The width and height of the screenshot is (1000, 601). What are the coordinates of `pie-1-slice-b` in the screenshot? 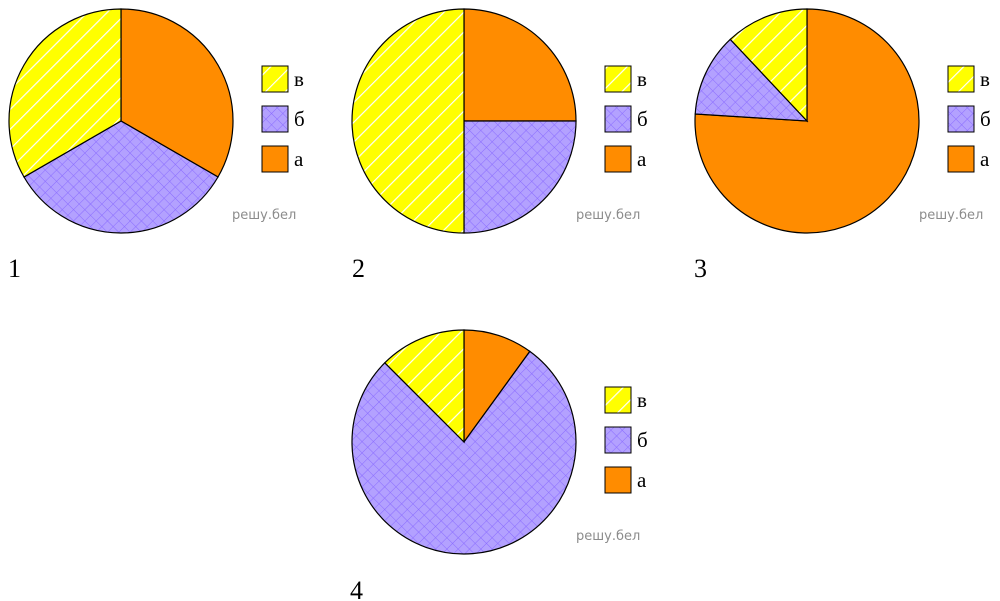 It's located at (121, 177).